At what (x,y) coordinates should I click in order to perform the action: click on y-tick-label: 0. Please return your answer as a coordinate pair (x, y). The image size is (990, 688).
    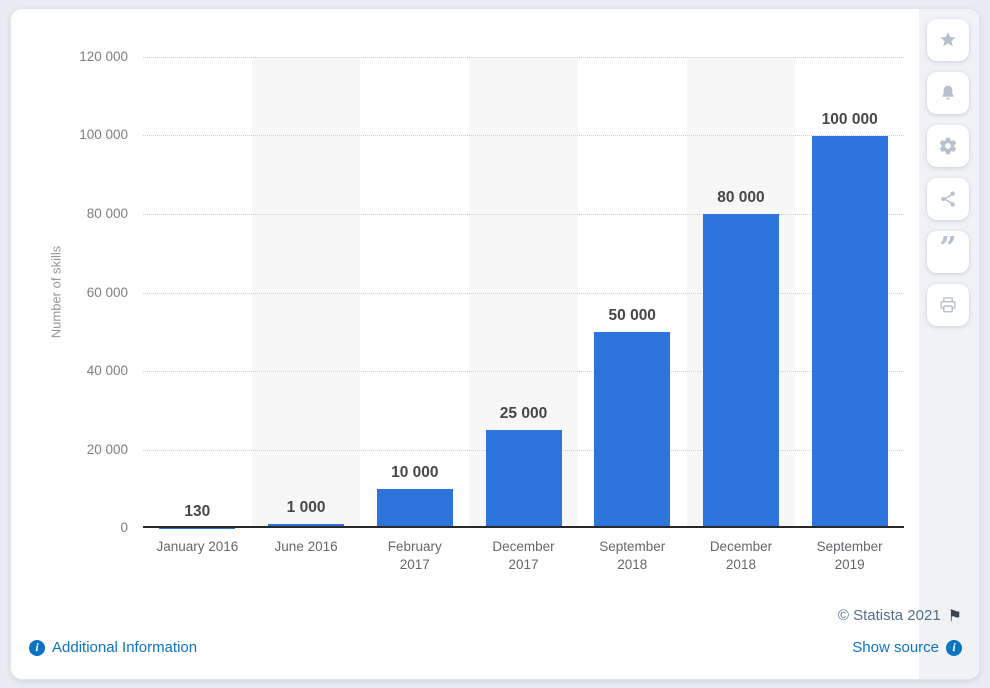
    Looking at the image, I should click on (124, 527).